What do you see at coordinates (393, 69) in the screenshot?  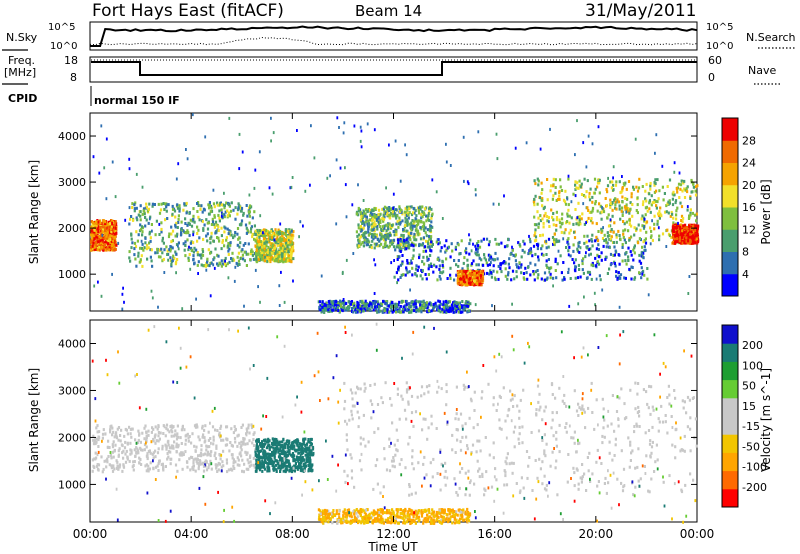 I see `freq-panel-frame` at bounding box center [393, 69].